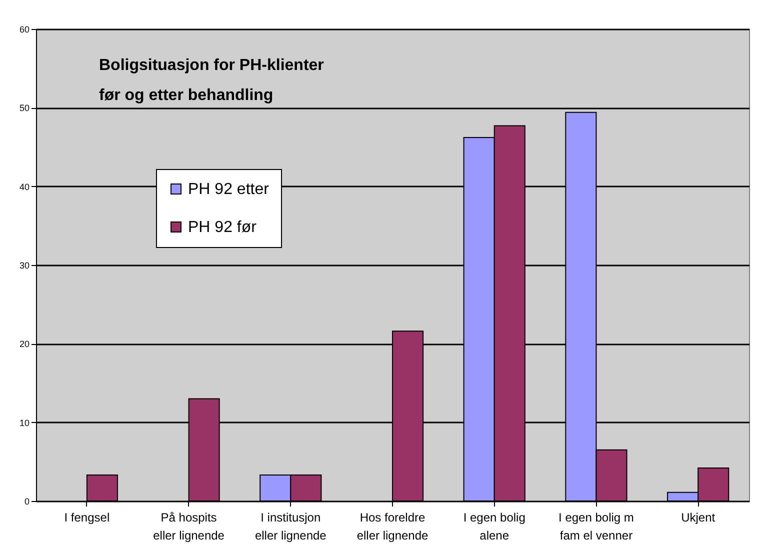  I want to click on y-tick-label: 40, so click(24, 187).